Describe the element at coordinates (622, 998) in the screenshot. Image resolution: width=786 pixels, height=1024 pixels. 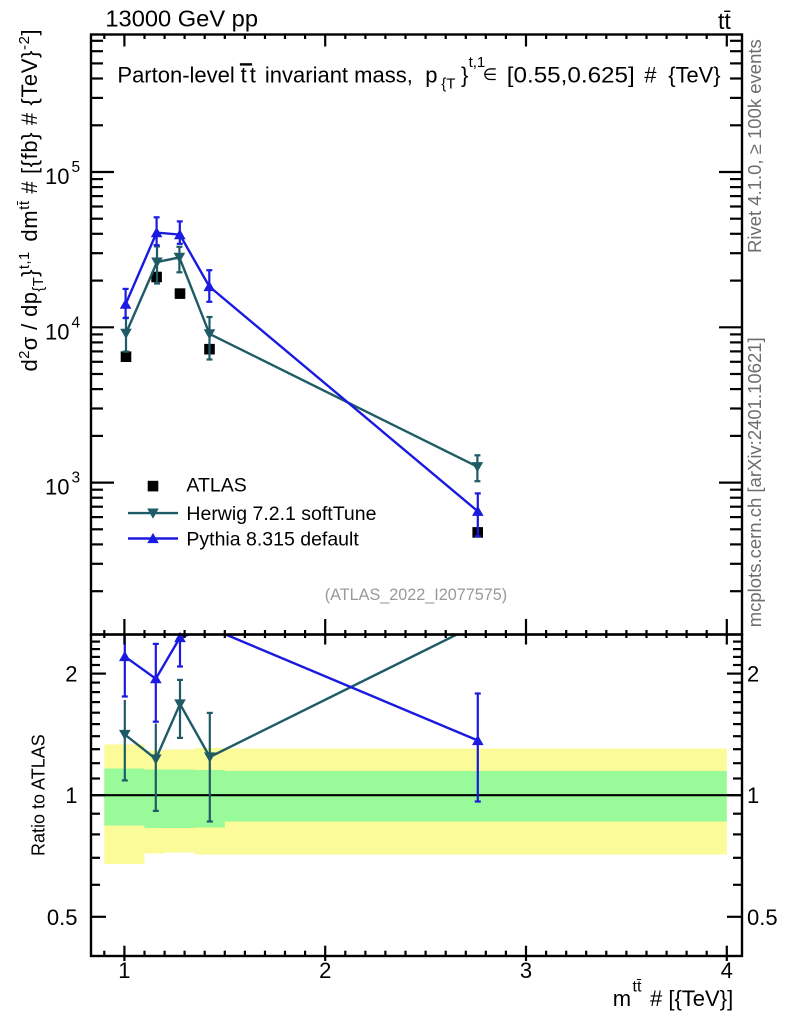
I see `svg-text: m` at that location.